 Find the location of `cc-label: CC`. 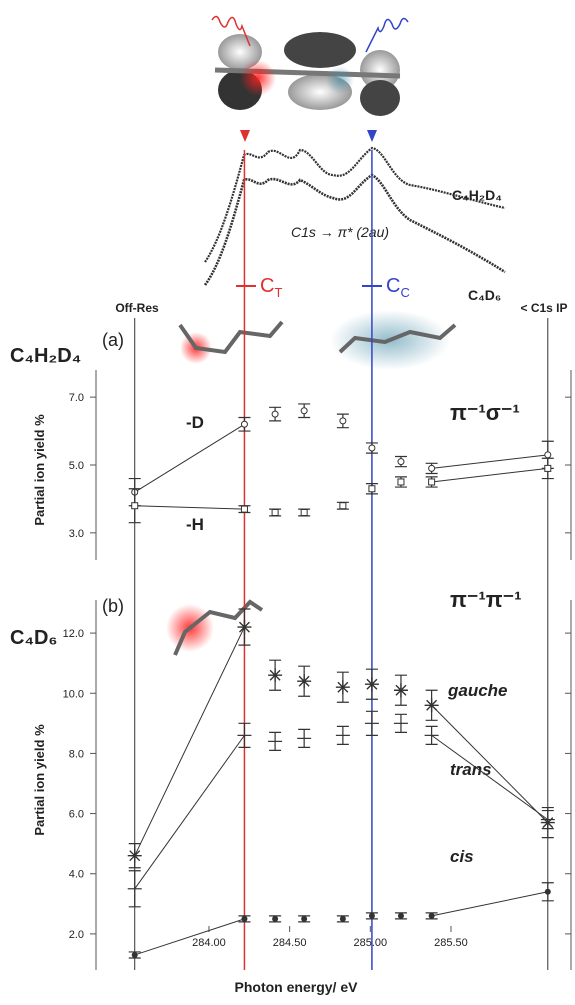

cc-label: CC is located at coordinates (398, 287).